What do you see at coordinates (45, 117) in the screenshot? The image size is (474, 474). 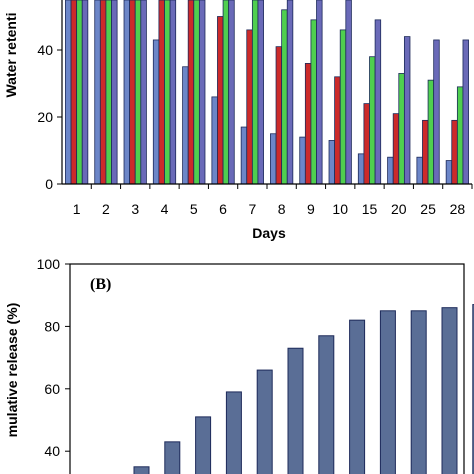 I see `y-tick-label: 20` at bounding box center [45, 117].